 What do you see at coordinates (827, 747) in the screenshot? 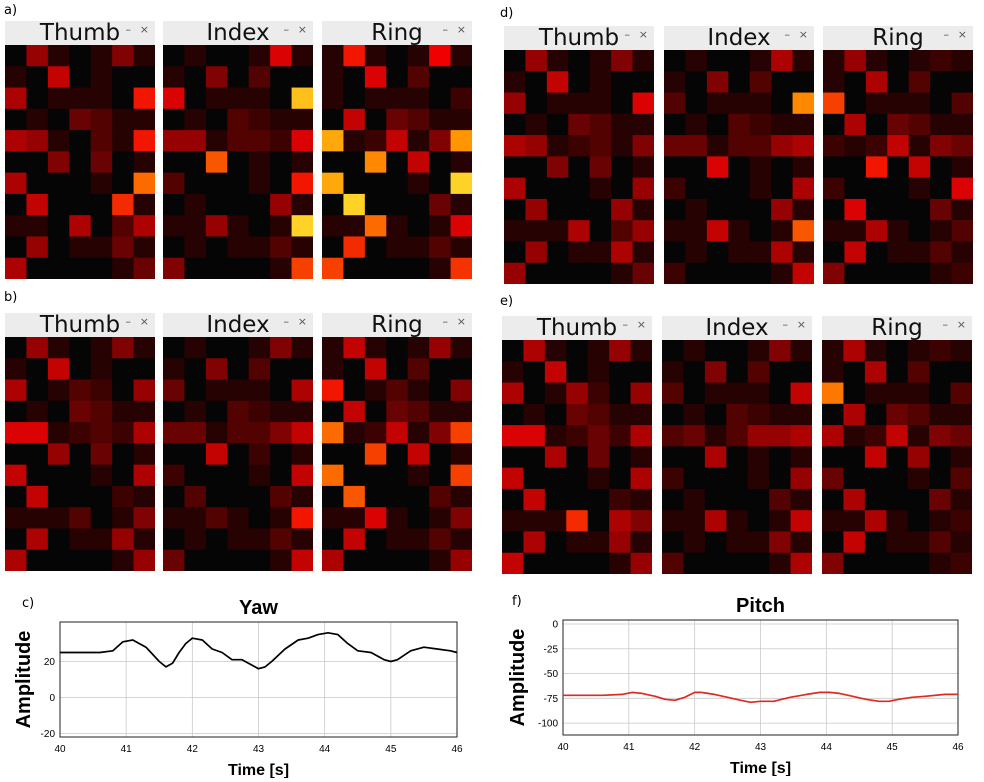
I see `x-tick-label: 44` at bounding box center [827, 747].